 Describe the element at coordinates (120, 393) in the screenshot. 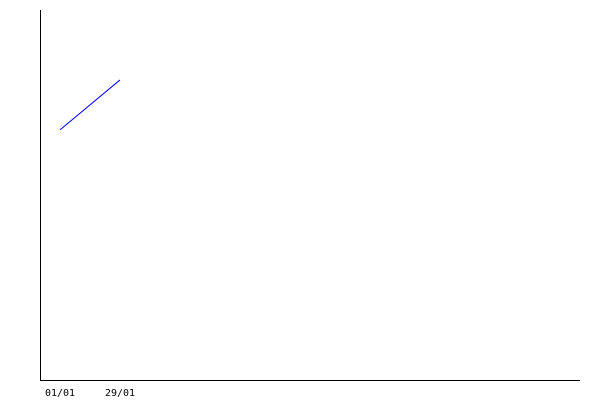

I see `x-tick-label: 29/01` at that location.